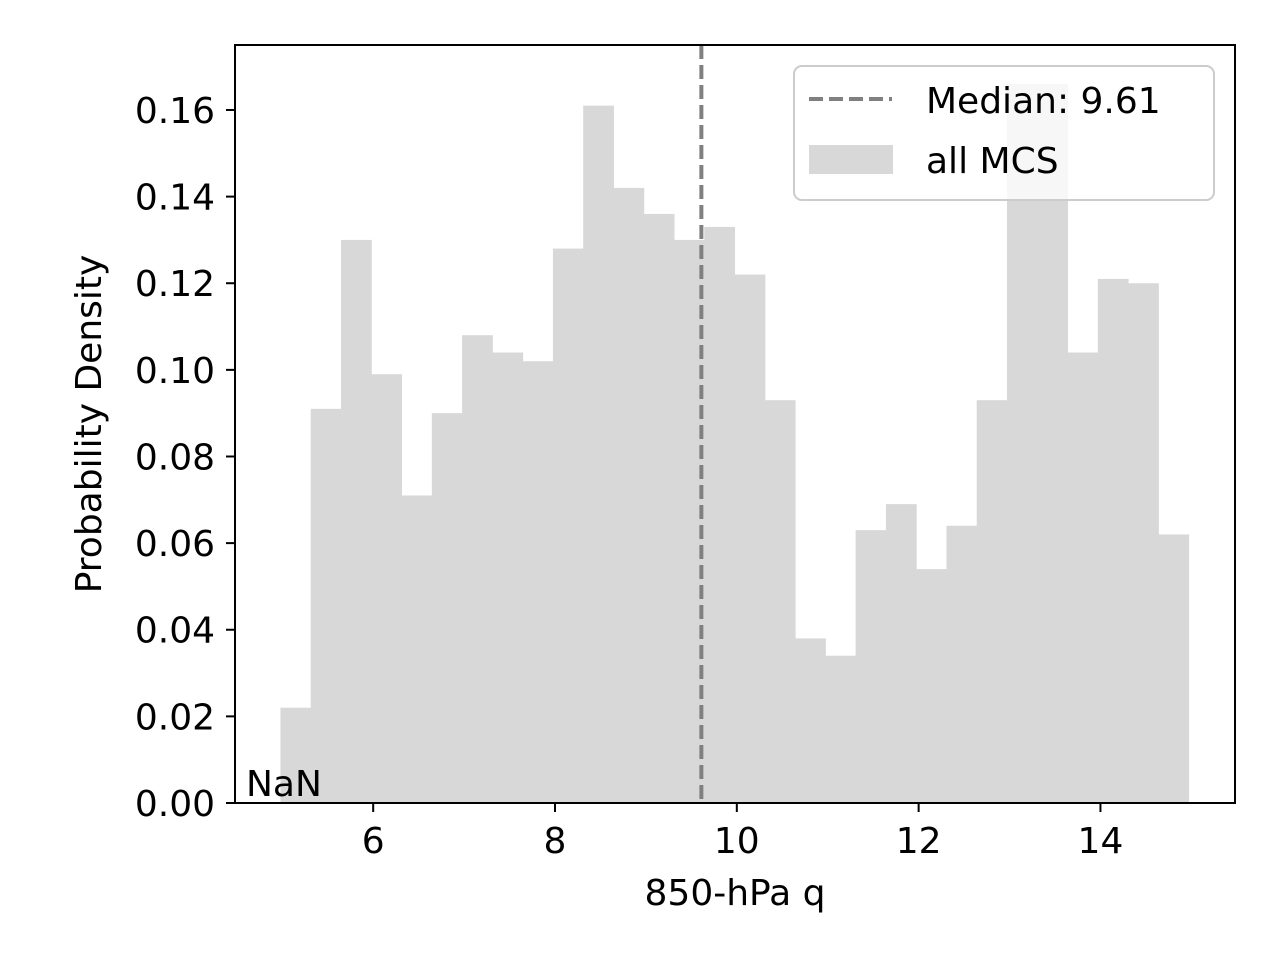  I want to click on x-tick-label: 8, so click(555, 841).